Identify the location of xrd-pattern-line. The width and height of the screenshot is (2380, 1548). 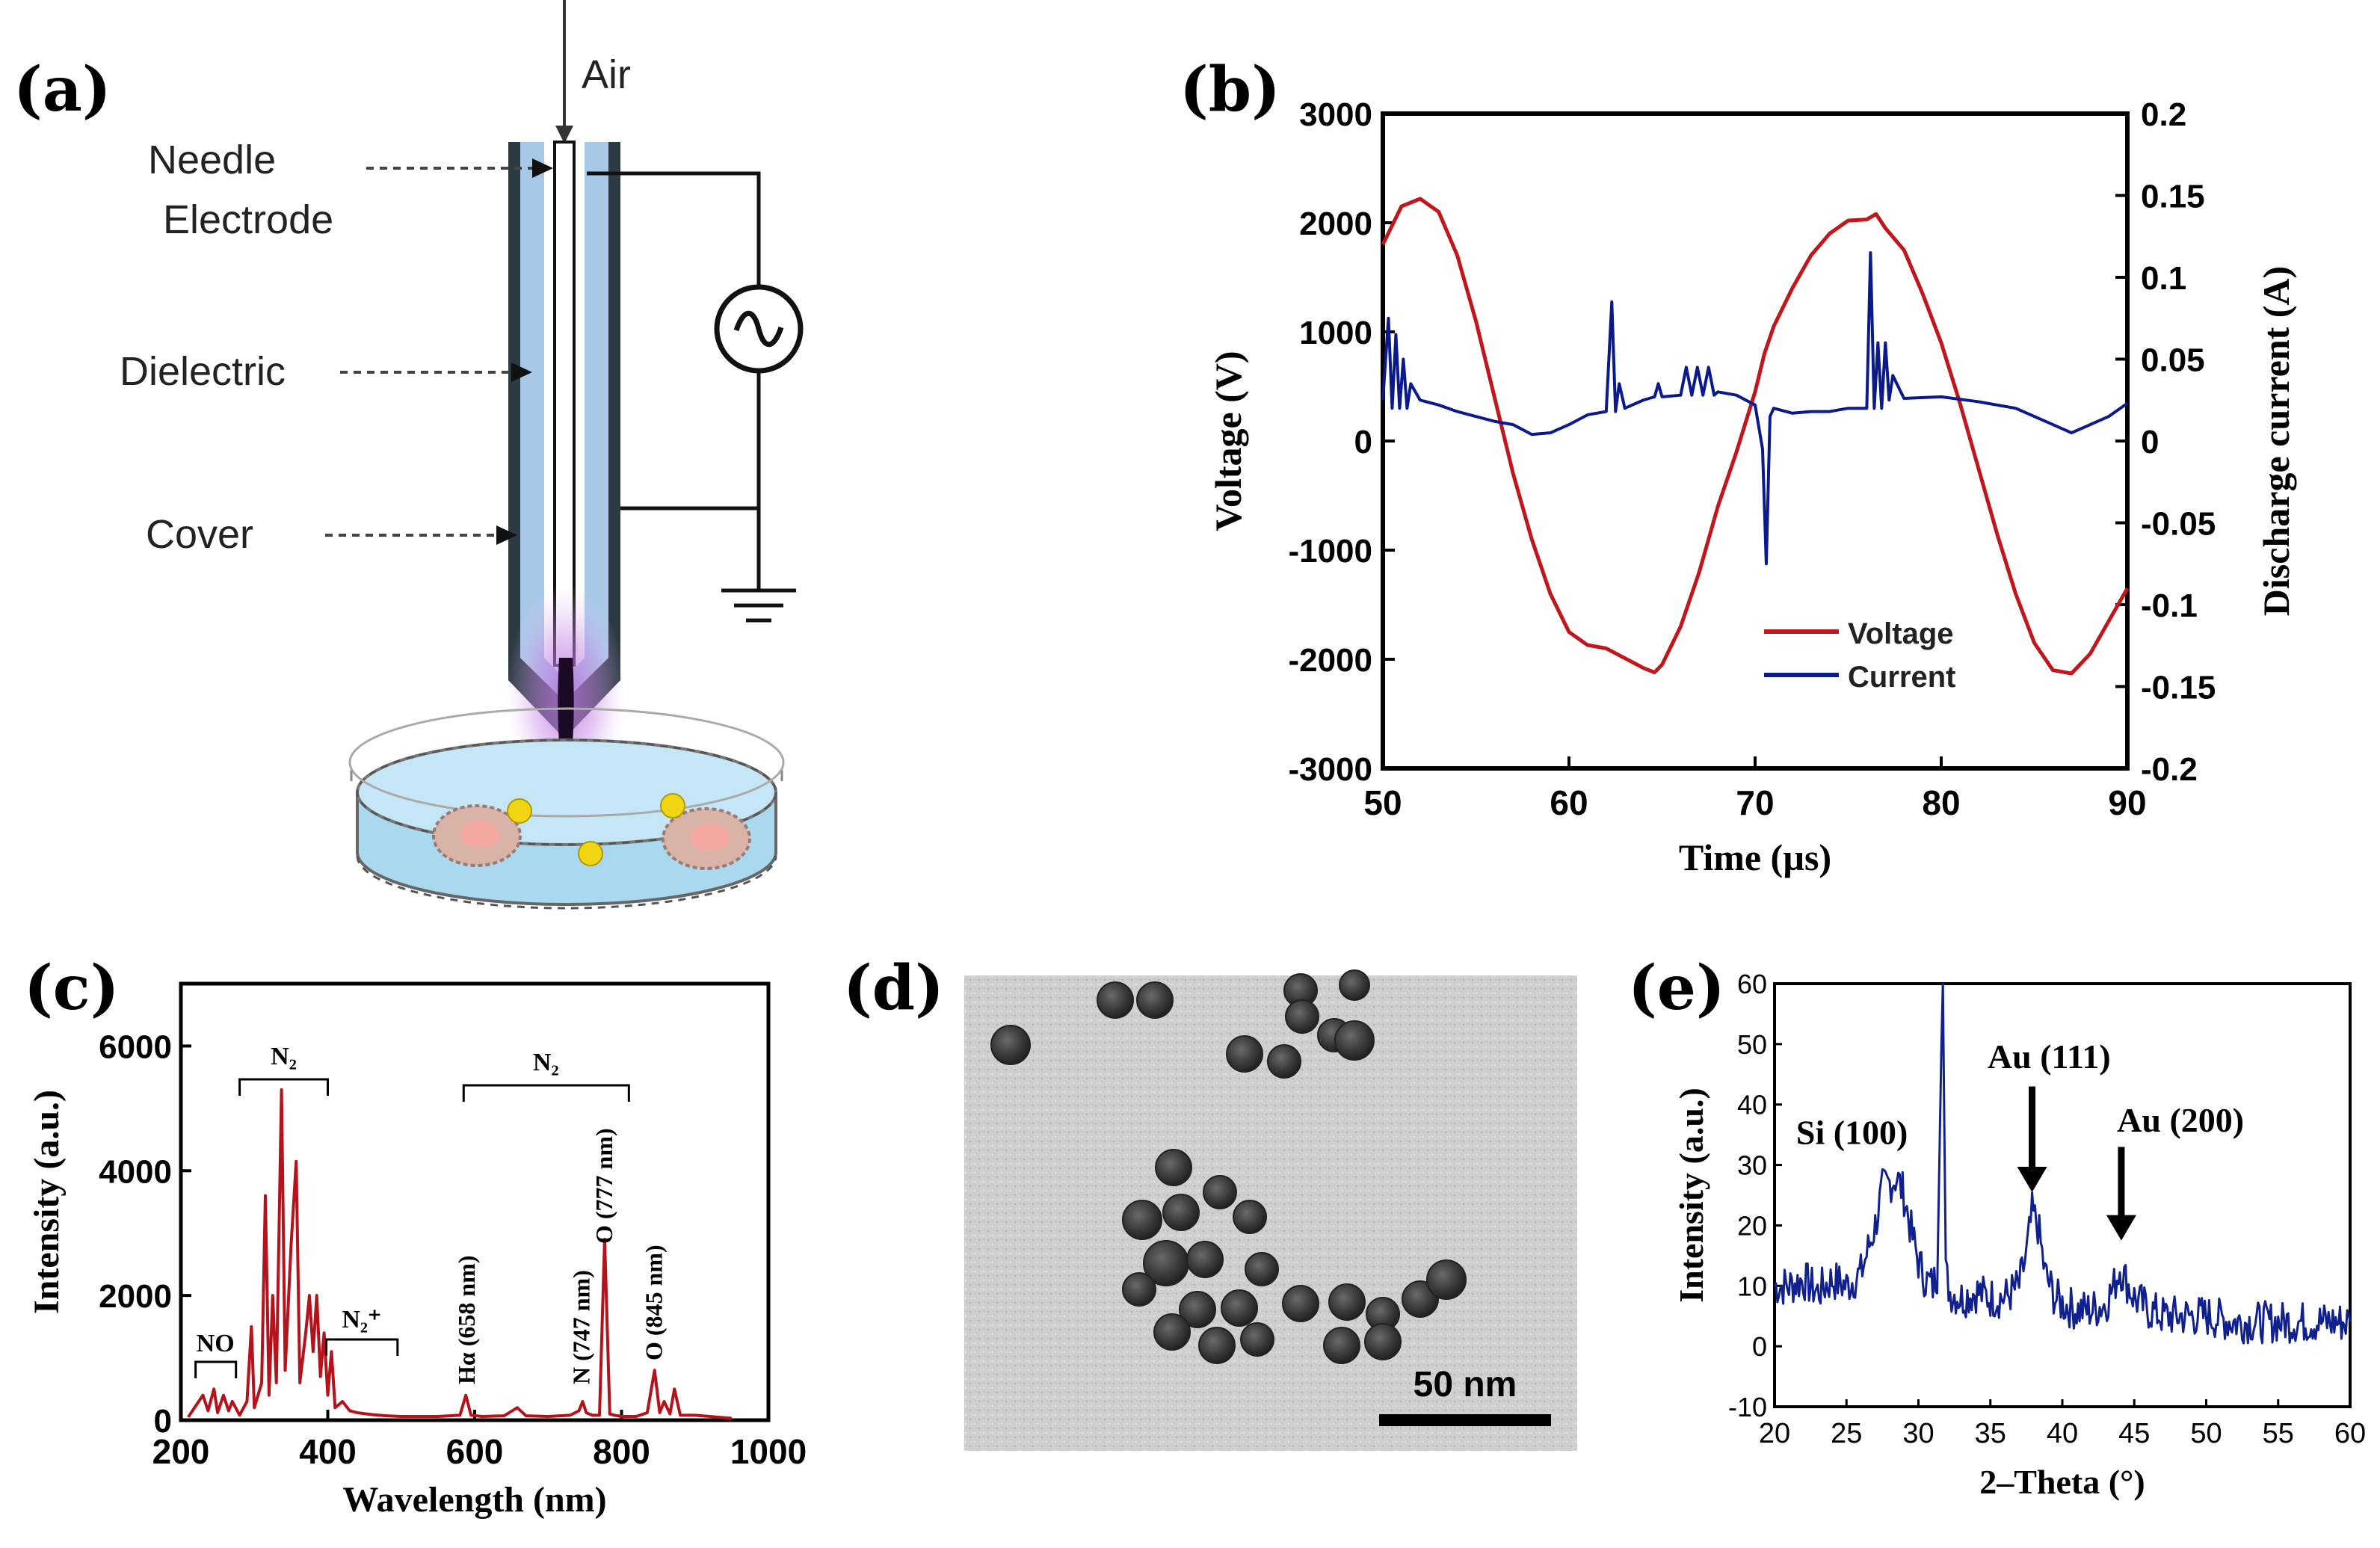
(2062, 1163).